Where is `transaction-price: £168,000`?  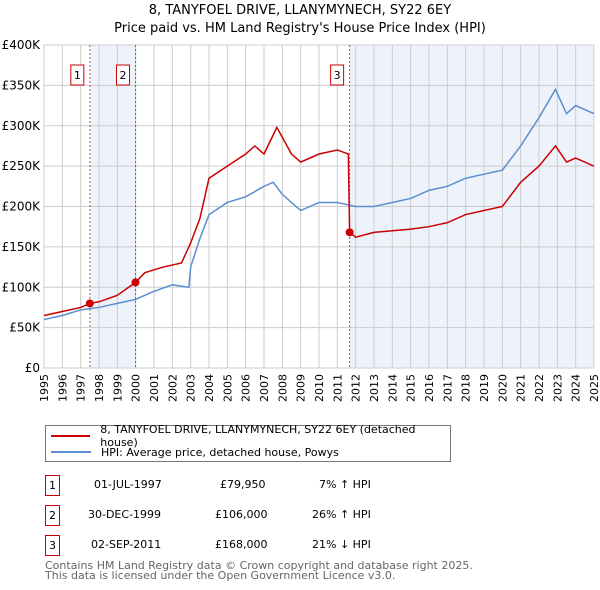
transaction-price: £168,000 is located at coordinates (241, 544).